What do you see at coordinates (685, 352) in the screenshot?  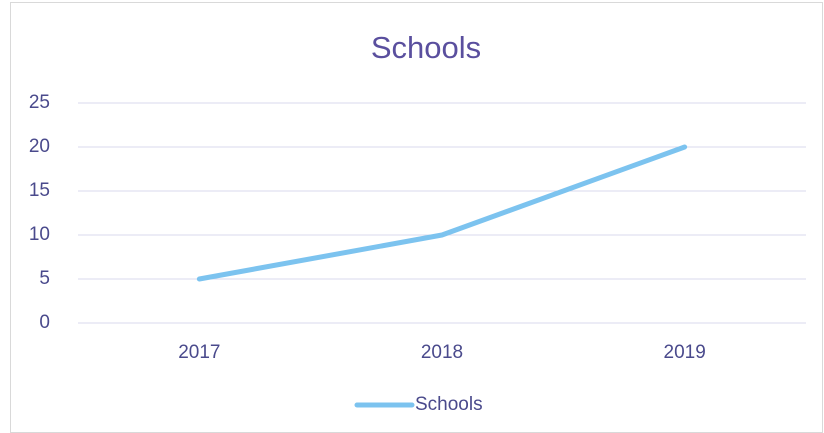 I see `x-tick-label: 2019` at bounding box center [685, 352].